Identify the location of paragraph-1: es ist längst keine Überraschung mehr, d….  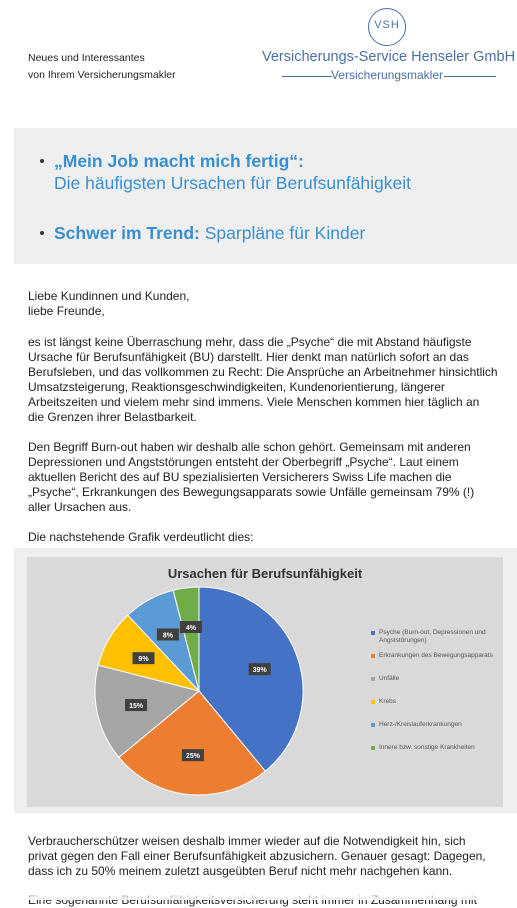
(263, 379).